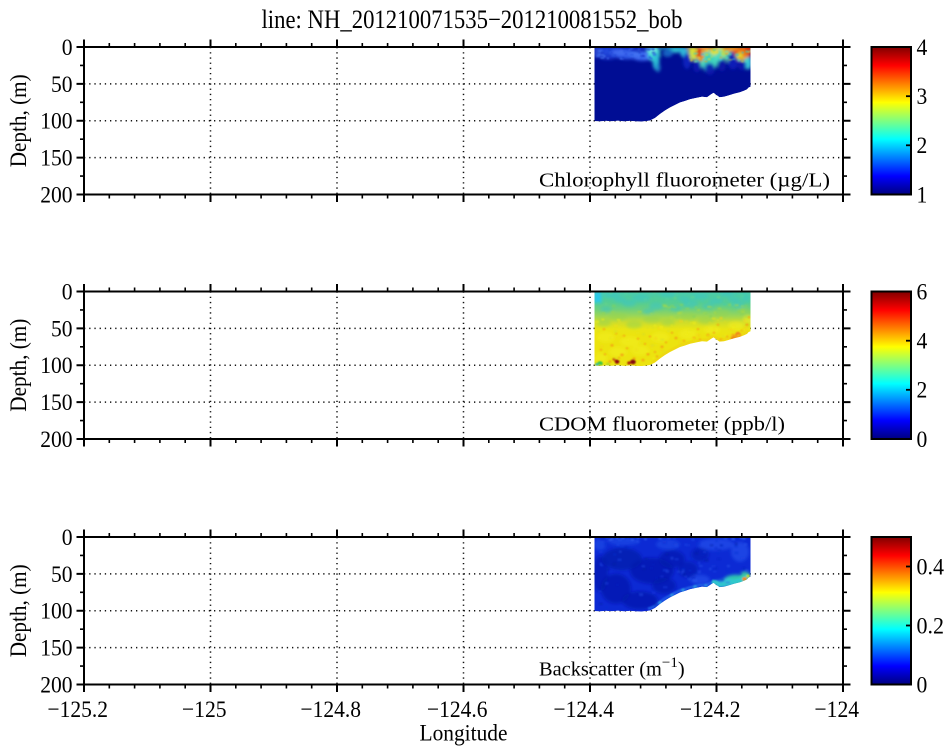 The width and height of the screenshot is (950, 750). I want to click on svg-text: −125, so click(204, 710).